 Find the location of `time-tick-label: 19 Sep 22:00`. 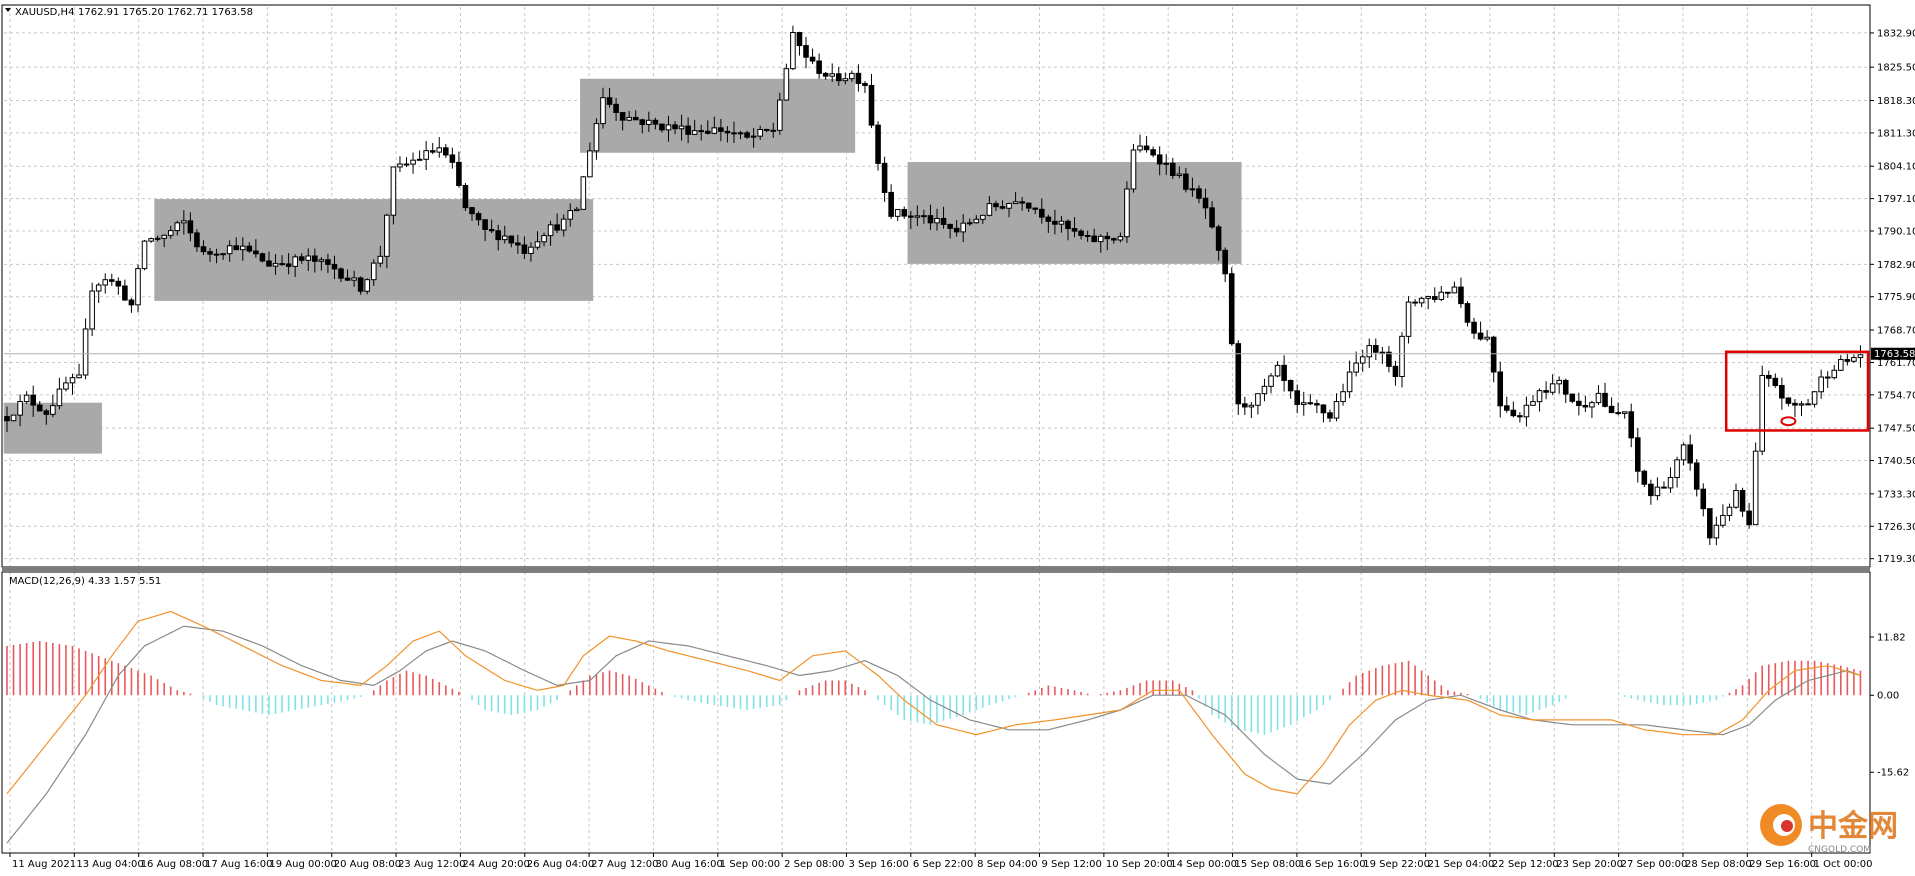

time-tick-label: 19 Sep 22:00 is located at coordinates (1396, 864).